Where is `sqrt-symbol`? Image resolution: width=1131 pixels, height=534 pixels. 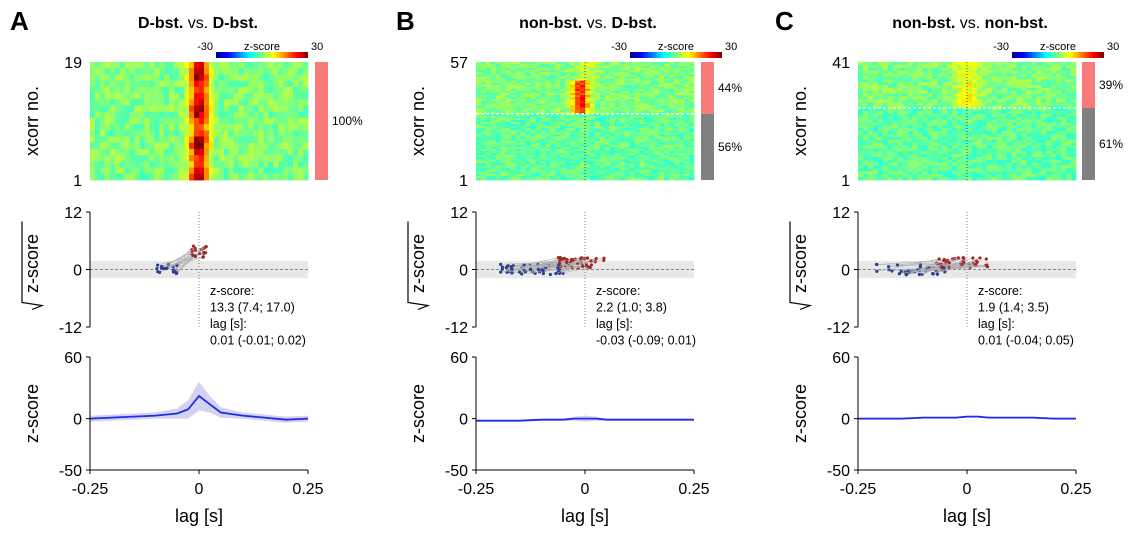
sqrt-symbol is located at coordinates (33, 266).